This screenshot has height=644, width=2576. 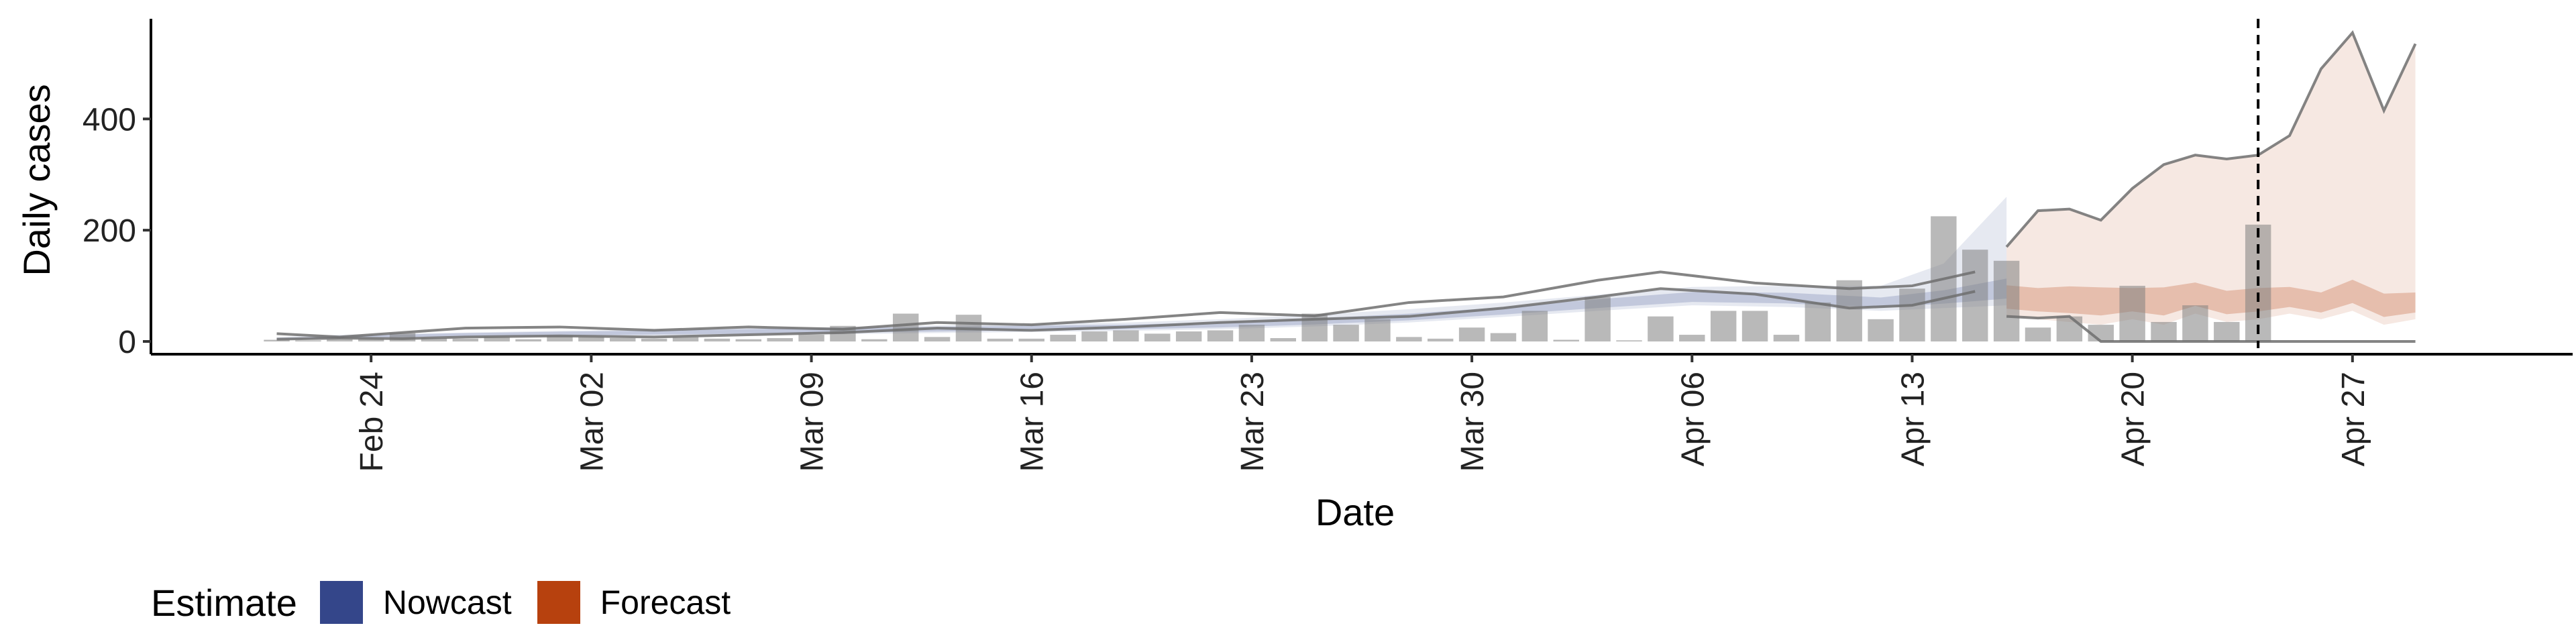 What do you see at coordinates (372, 422) in the screenshot?
I see `x-tick-label: Feb 24` at bounding box center [372, 422].